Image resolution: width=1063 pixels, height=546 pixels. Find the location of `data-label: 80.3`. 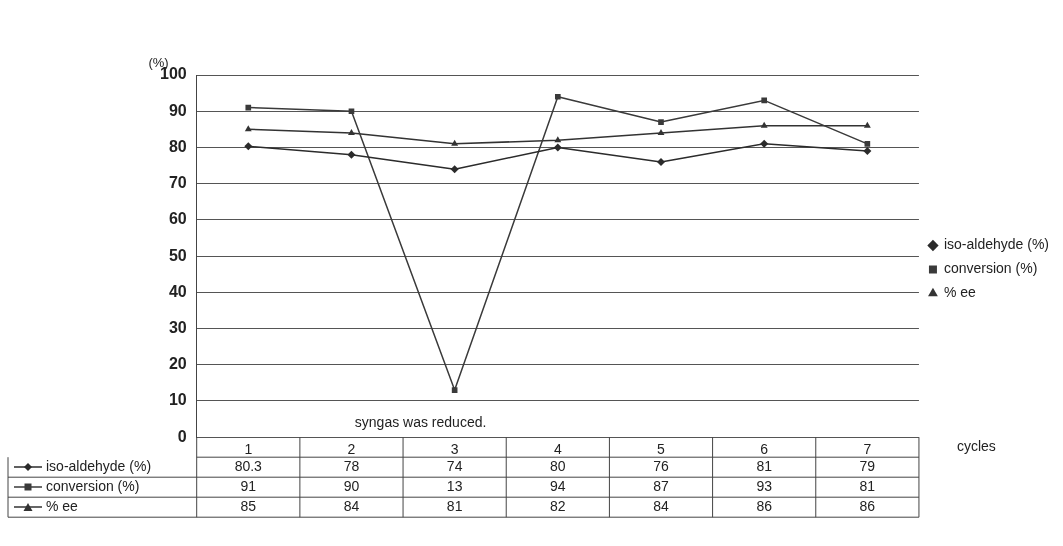

data-label: 80.3 is located at coordinates (248, 466).